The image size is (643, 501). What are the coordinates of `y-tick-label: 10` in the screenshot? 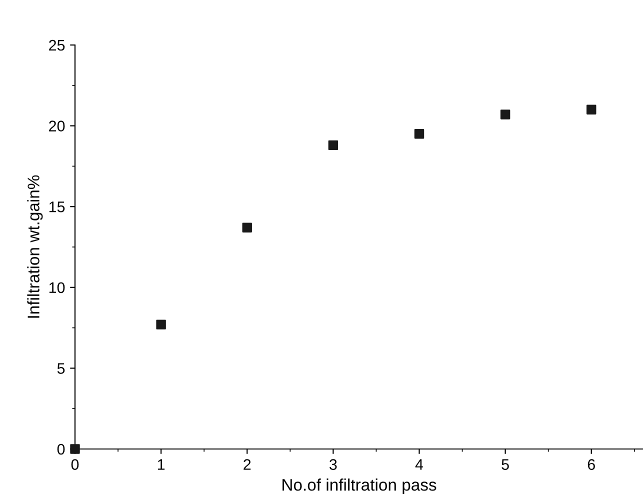 It's located at (57, 288).